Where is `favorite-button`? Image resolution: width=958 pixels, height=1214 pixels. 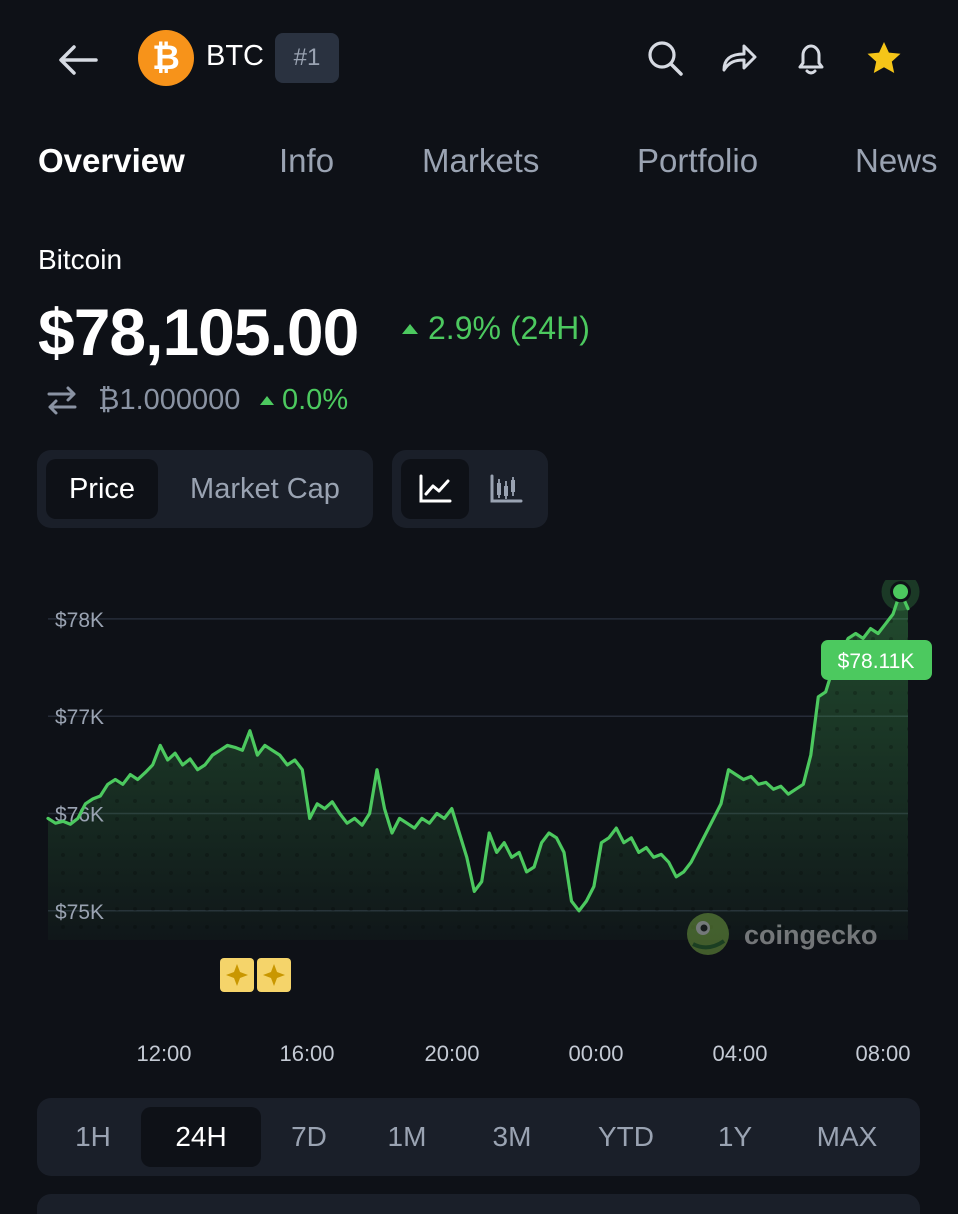
favorite-button is located at coordinates (884, 58).